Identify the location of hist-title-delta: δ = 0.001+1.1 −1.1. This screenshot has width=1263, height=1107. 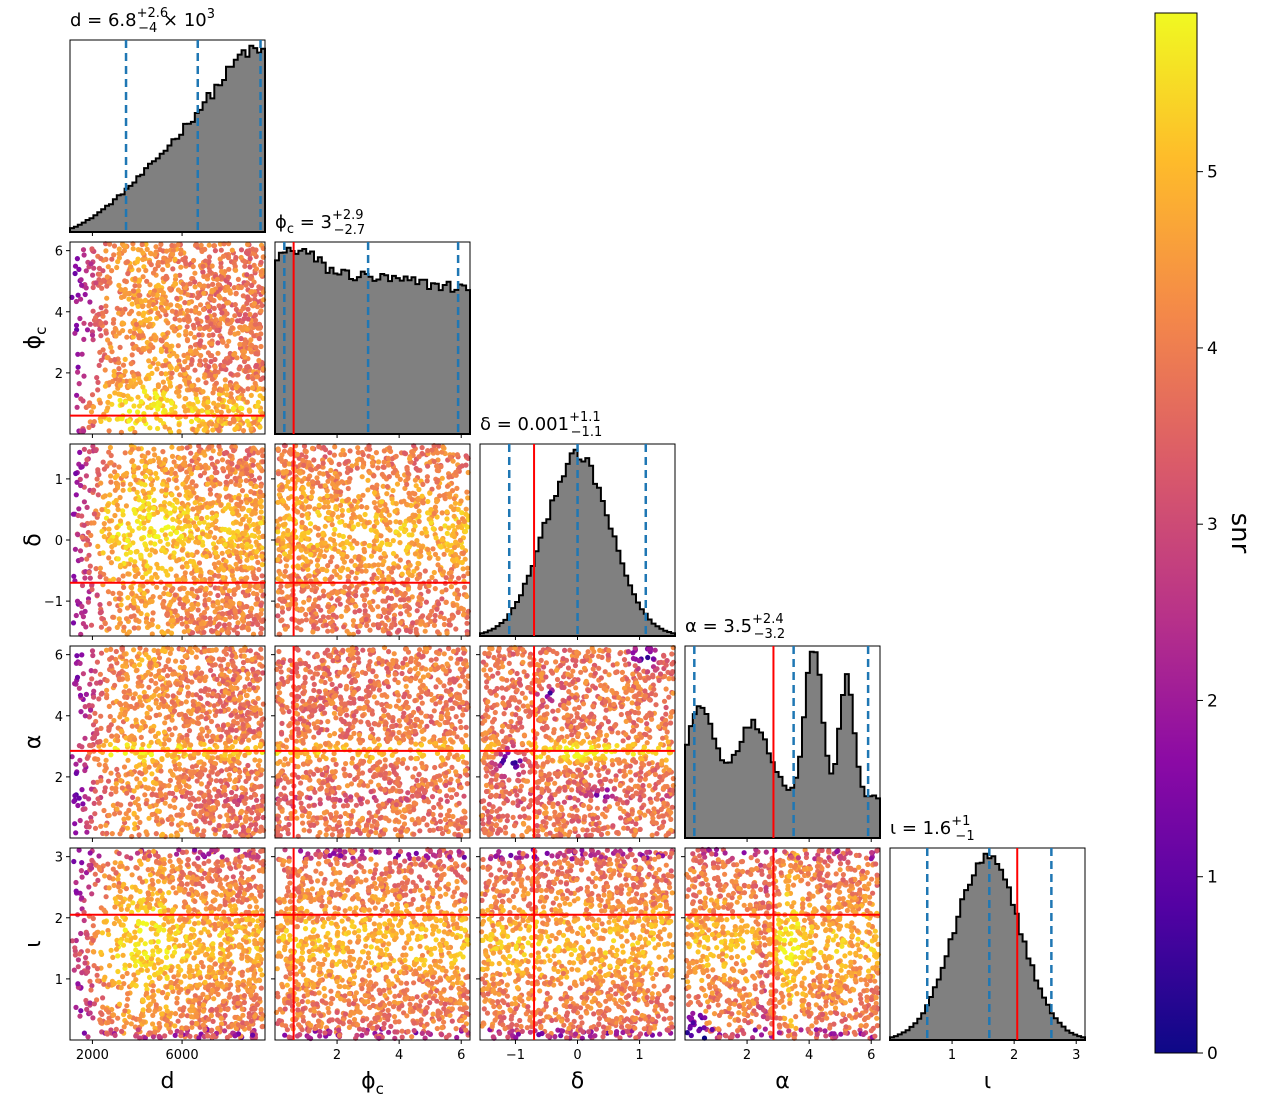
(541, 425).